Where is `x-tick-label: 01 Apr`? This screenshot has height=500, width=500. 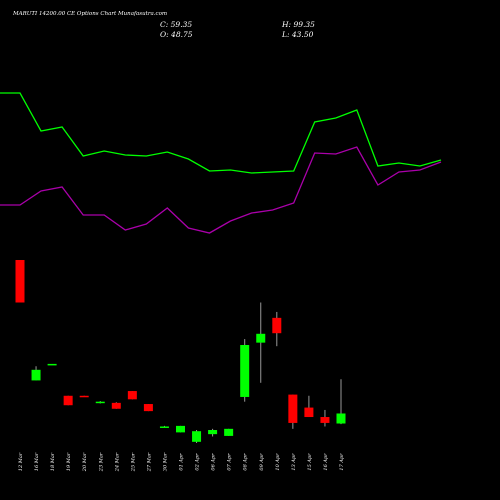
x-tick-label: 01 Apr is located at coordinates (182, 462).